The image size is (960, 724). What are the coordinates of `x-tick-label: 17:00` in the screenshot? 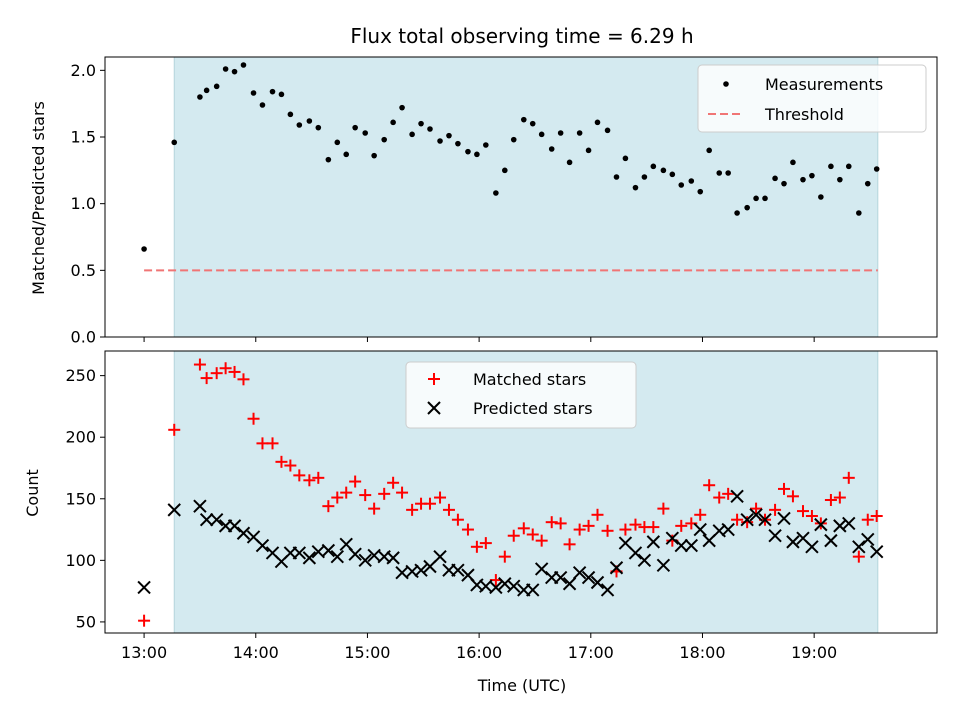 It's located at (591, 652).